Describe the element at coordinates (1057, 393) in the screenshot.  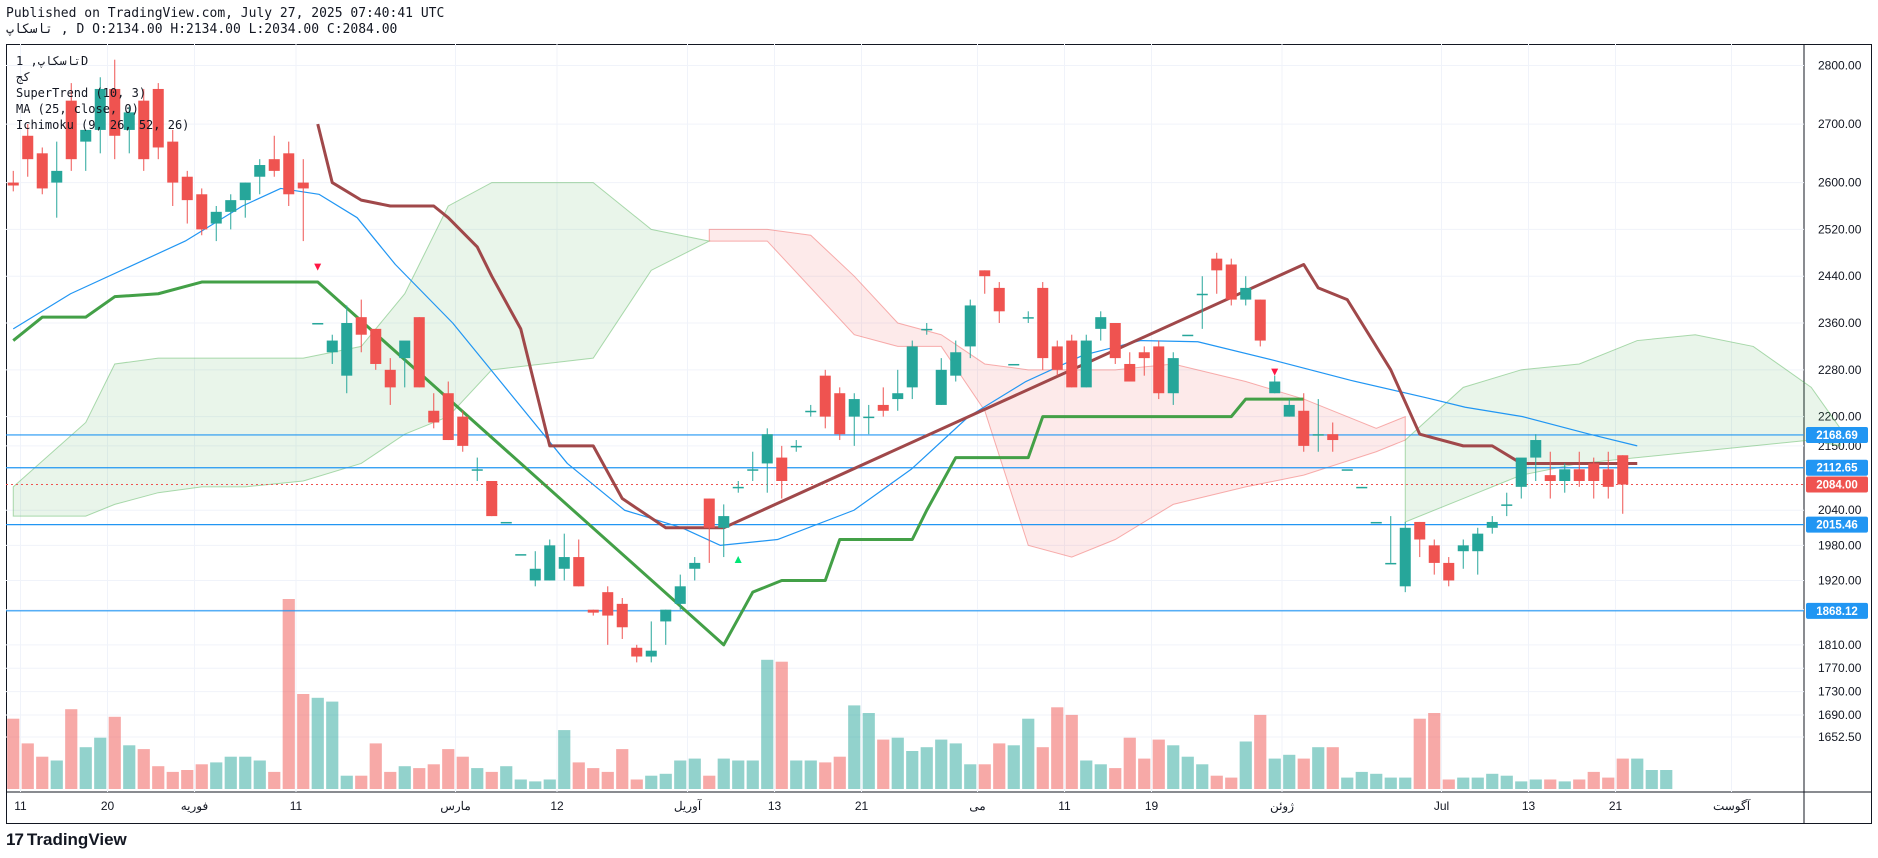
I see `ichimoku-cloud-bearish` at that location.